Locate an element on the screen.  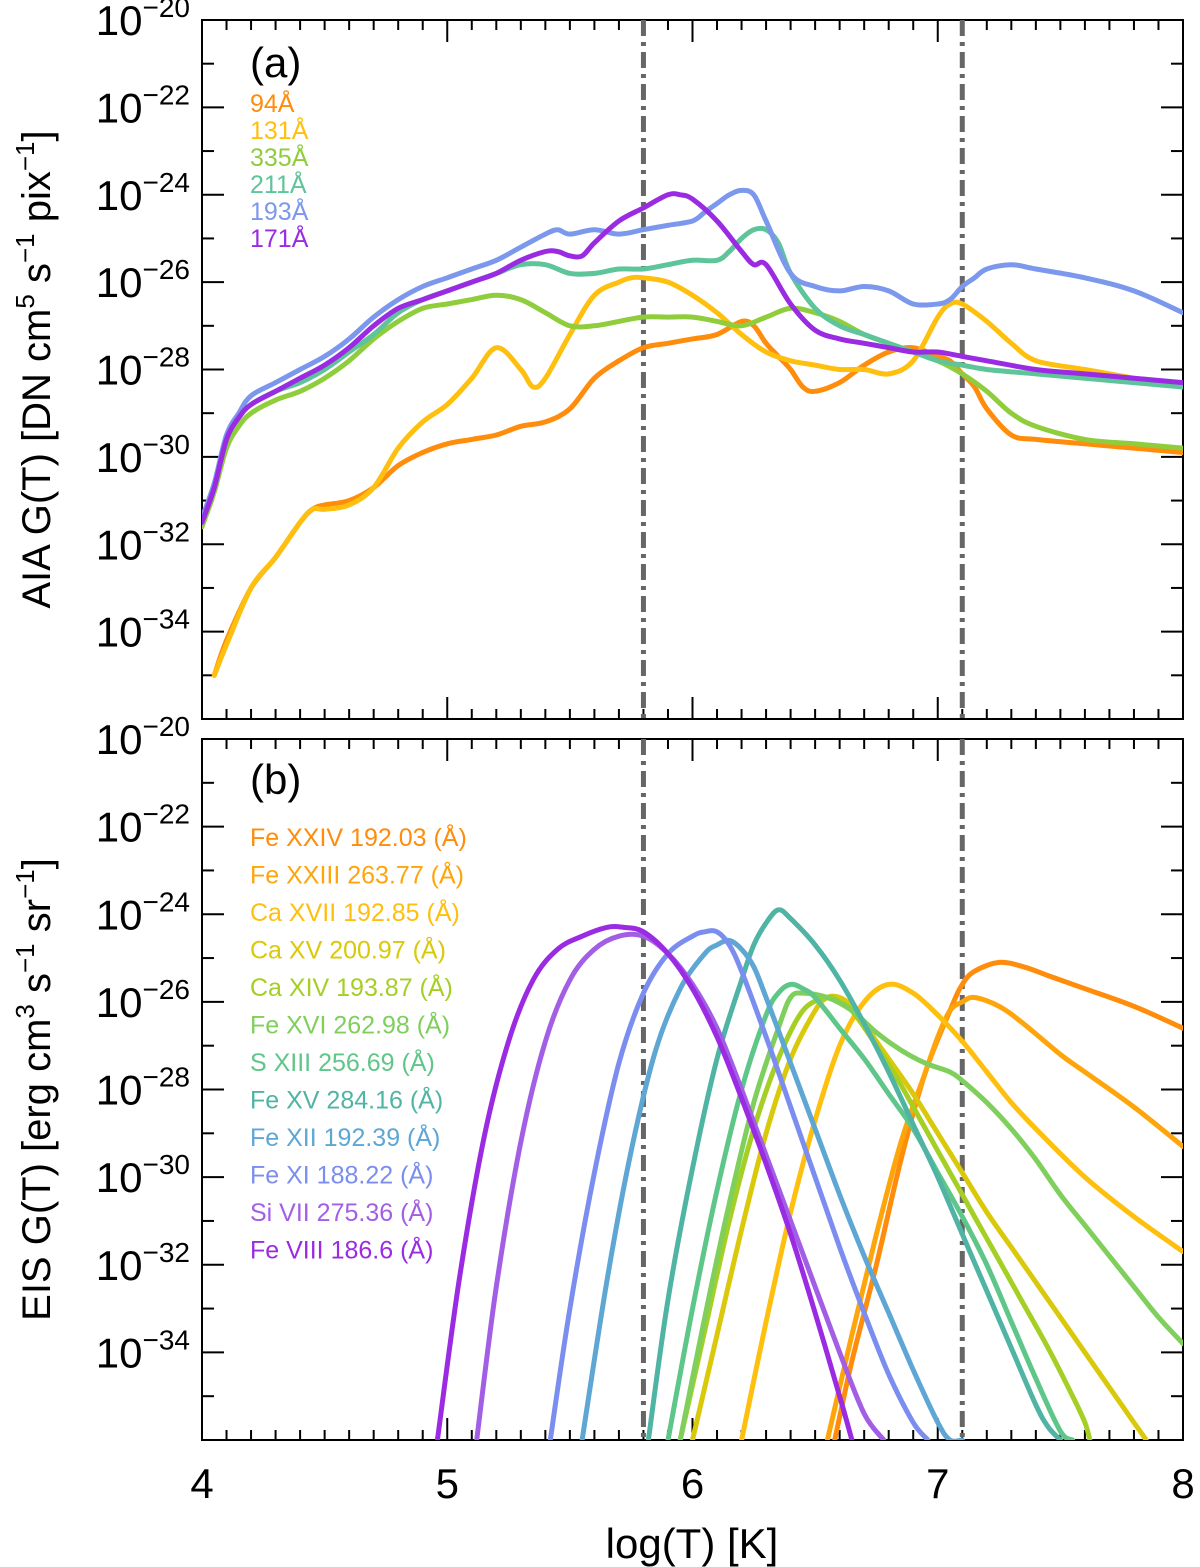
legend-entry: 94Å is located at coordinates (272, 103).